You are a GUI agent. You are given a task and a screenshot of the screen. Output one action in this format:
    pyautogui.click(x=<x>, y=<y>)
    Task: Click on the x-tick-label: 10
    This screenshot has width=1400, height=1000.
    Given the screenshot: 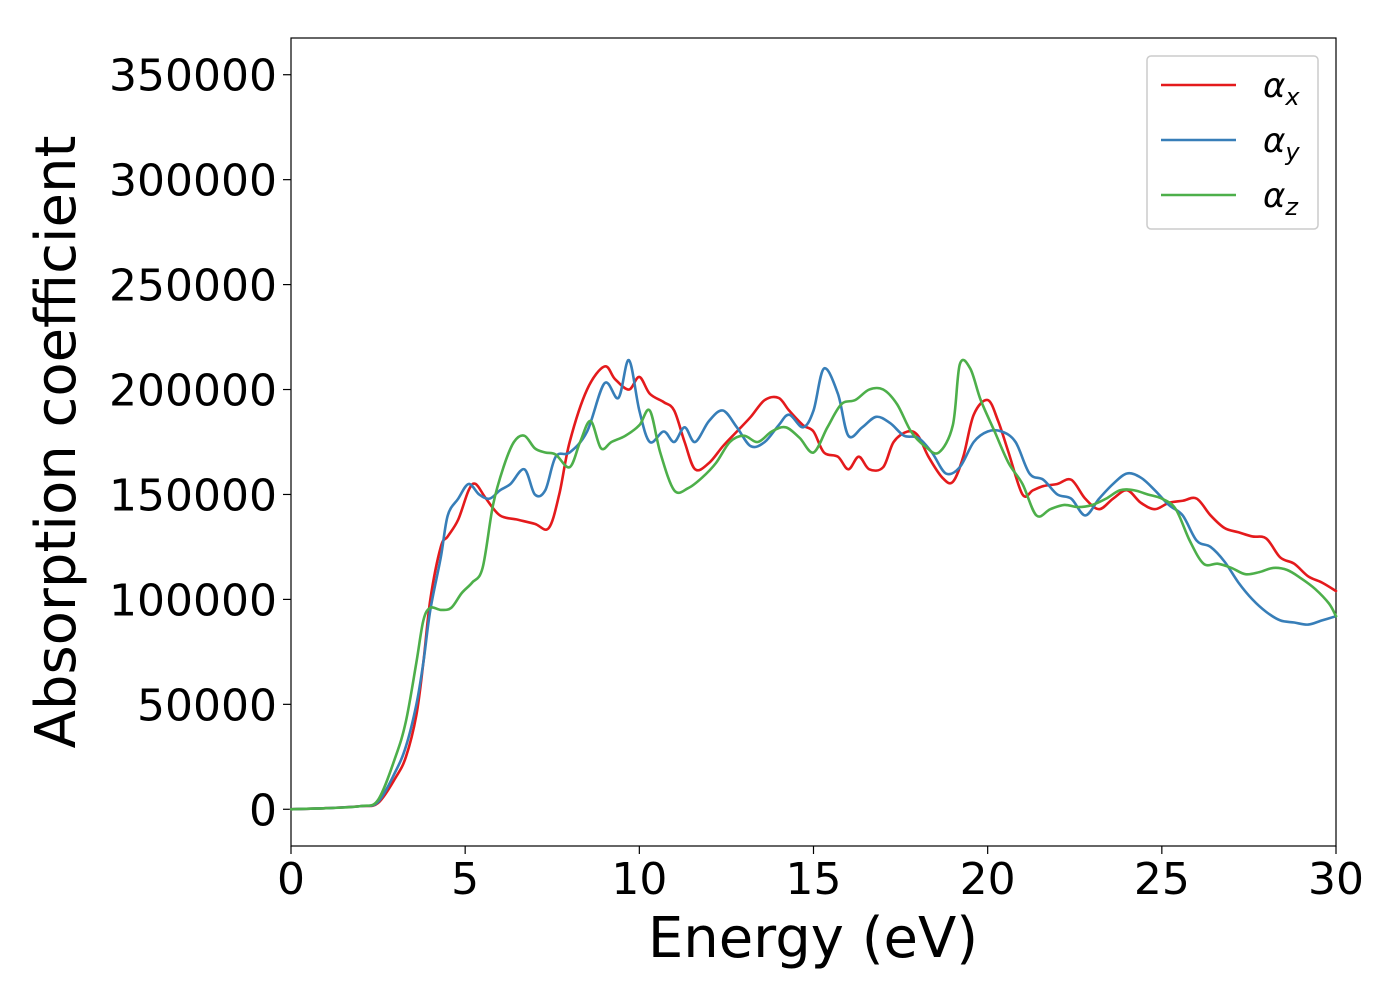 What is the action you would take?
    pyautogui.click(x=639, y=879)
    